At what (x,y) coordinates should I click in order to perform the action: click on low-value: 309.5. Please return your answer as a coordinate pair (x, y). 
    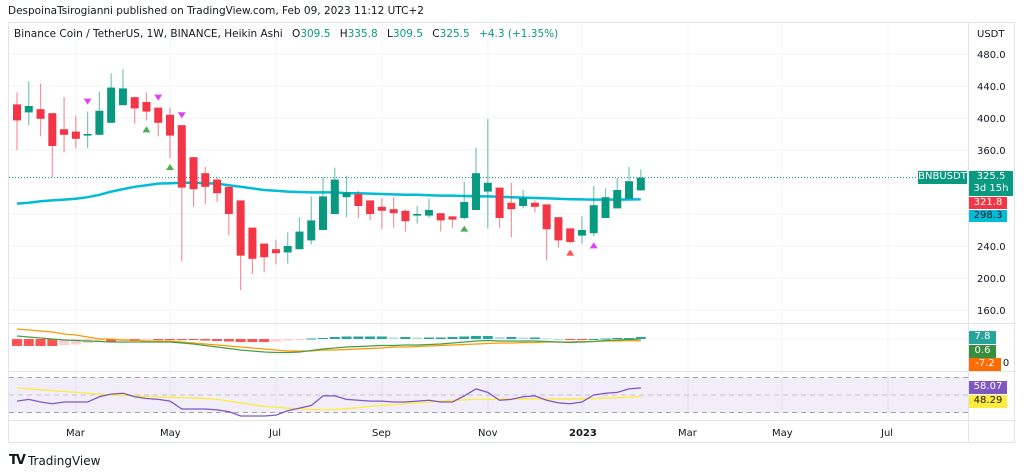
    Looking at the image, I should click on (407, 34).